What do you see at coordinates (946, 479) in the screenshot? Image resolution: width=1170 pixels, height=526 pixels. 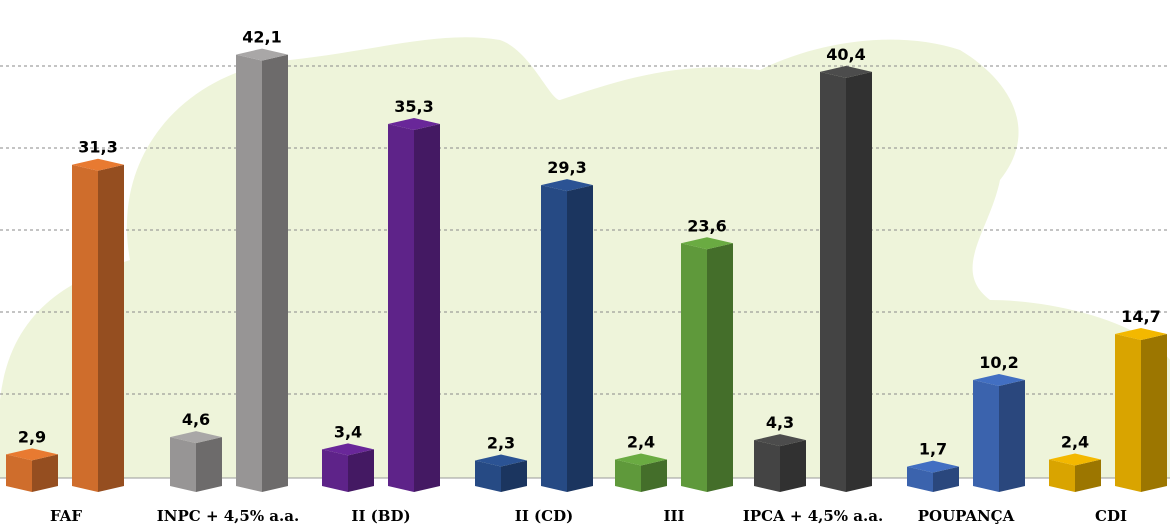 I see `bar-small-6-side` at bounding box center [946, 479].